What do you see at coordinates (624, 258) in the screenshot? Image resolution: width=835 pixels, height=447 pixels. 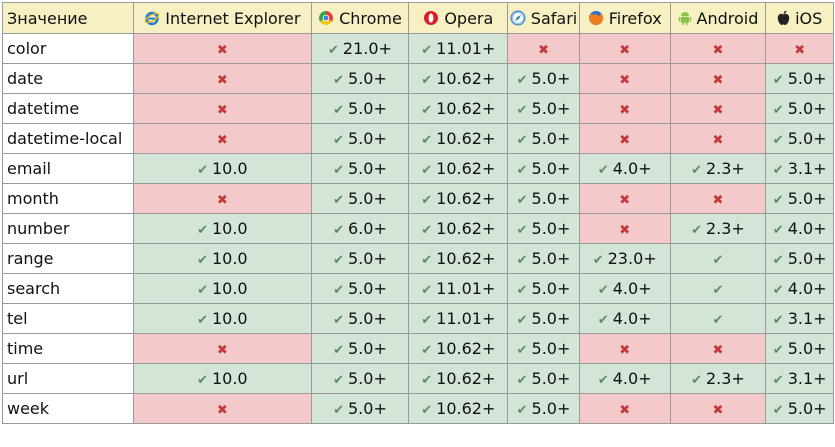 I see `cell-supported-firefox: ✔ 23.0+` at bounding box center [624, 258].